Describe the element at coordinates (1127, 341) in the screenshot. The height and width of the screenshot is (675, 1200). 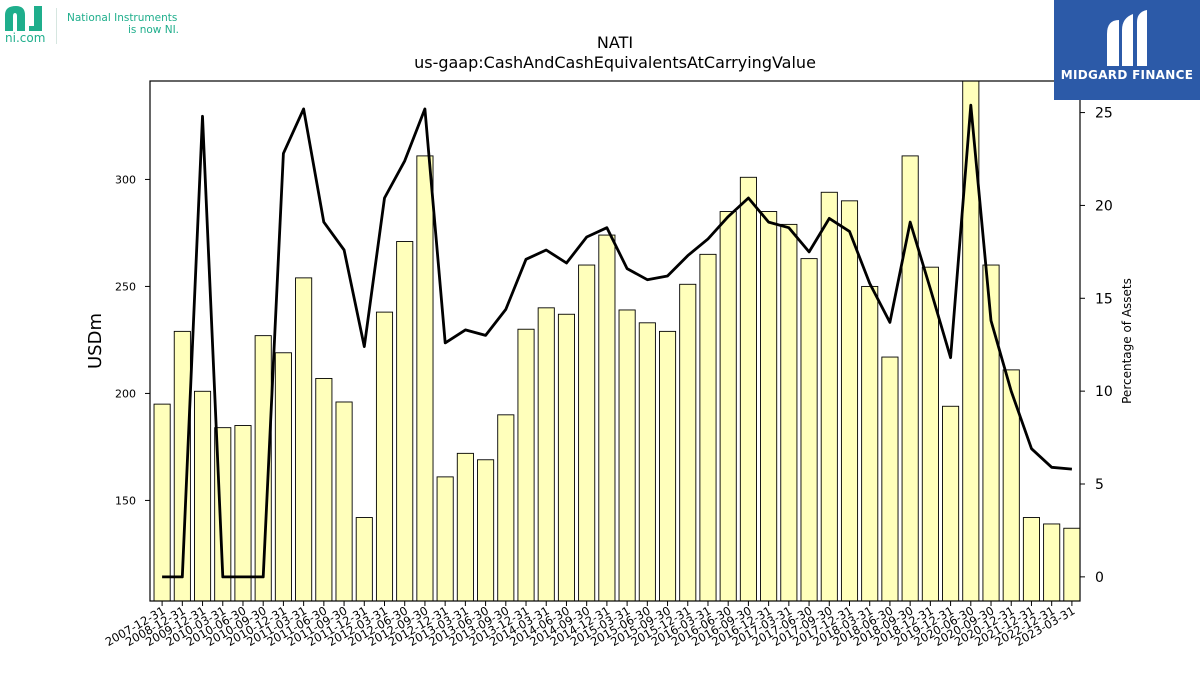
I see `y2-axis-label: Percentage of Assets` at that location.